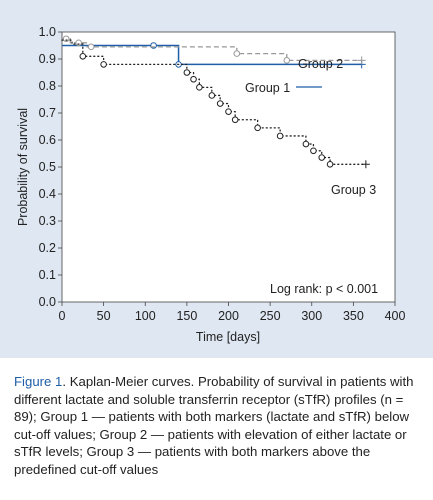 This screenshot has width=433, height=500. I want to click on x-tick-label: 400, so click(395, 316).